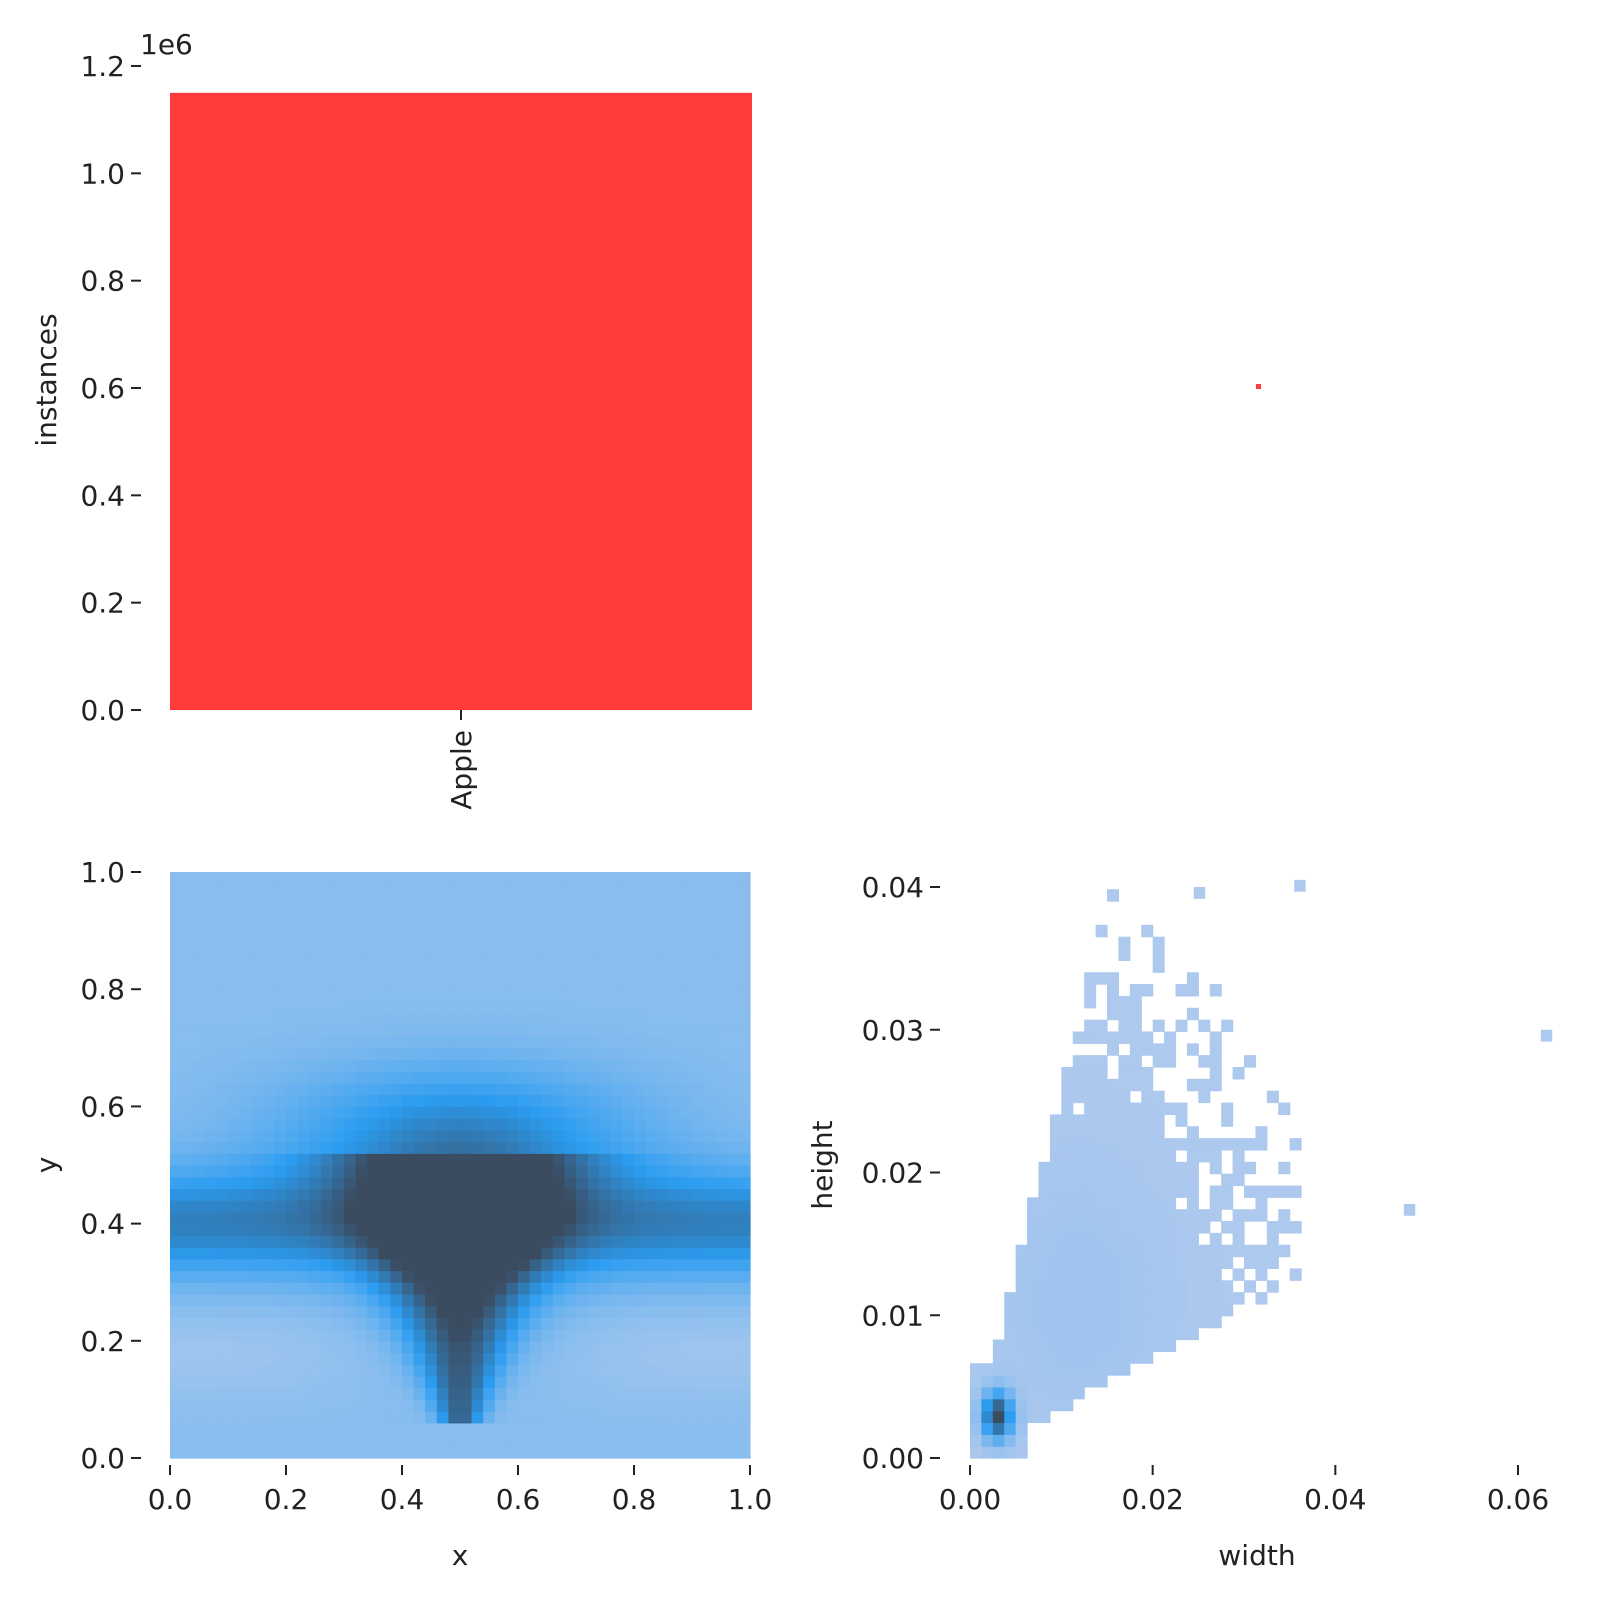  Describe the element at coordinates (822, 1164) in the screenshot. I see `y-axis-label: height` at that location.